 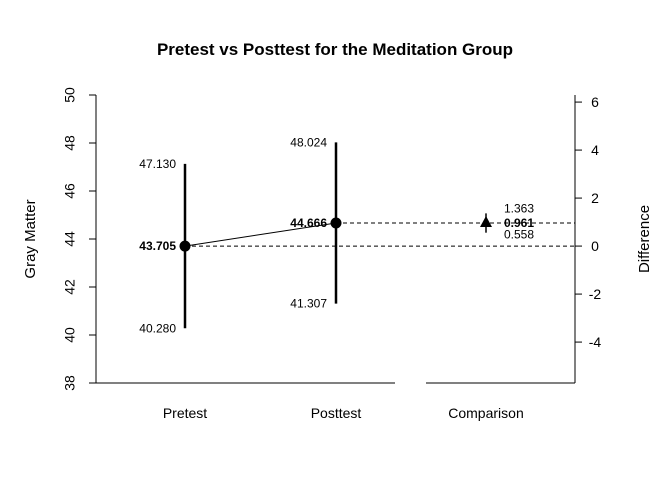 What do you see at coordinates (595, 198) in the screenshot?
I see `y2-tick-label: 2` at bounding box center [595, 198].